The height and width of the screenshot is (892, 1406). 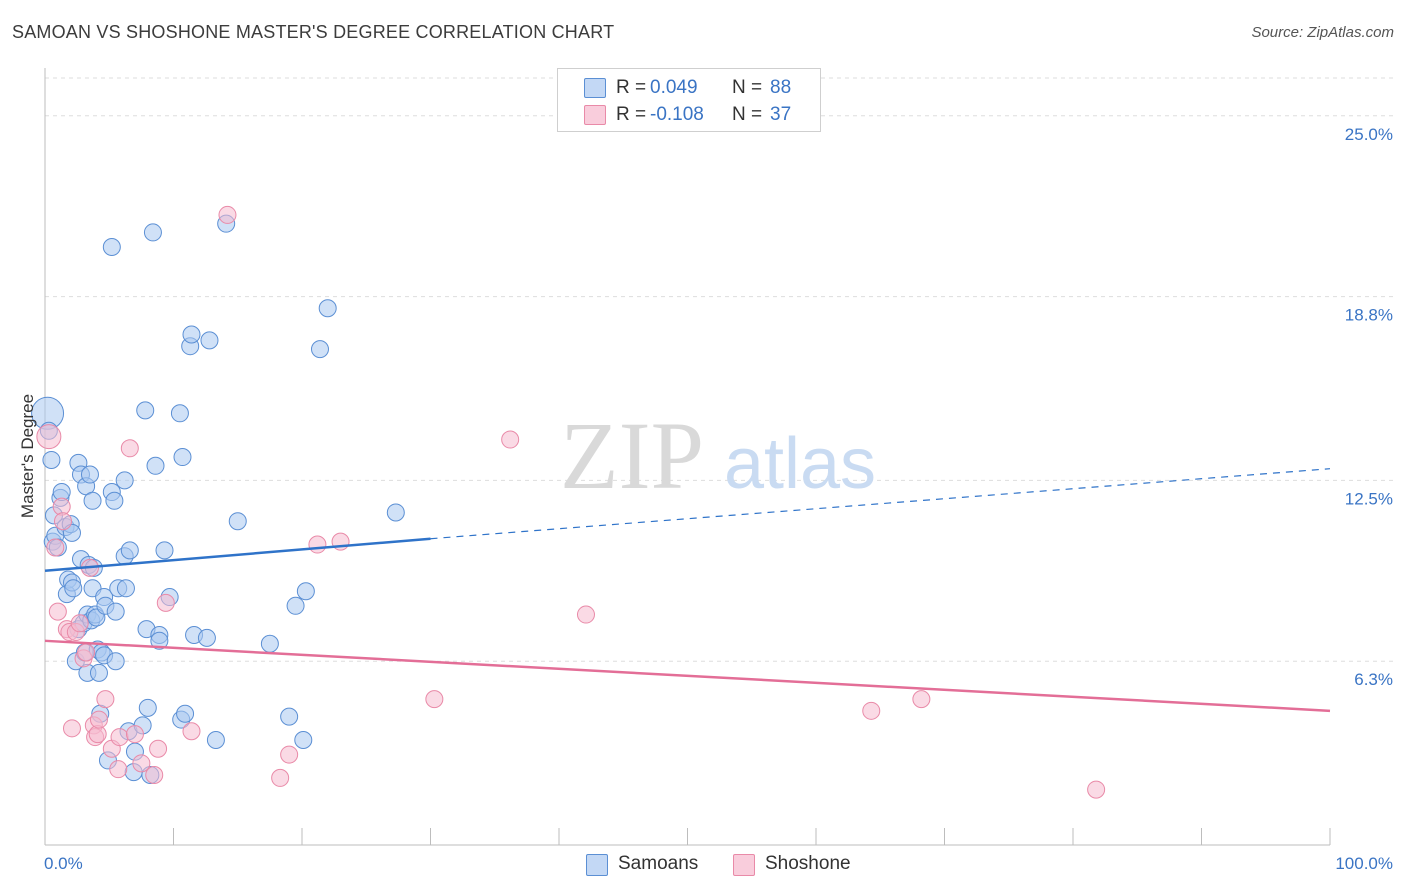 What do you see at coordinates (63, 863) in the screenshot?
I see `x-tick-label-left: 0.0%` at bounding box center [63, 863].